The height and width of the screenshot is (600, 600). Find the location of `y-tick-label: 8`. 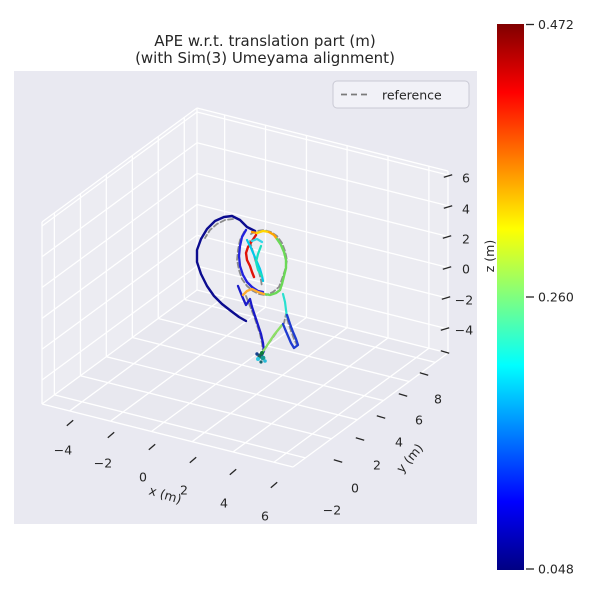

y-tick-label: 8 is located at coordinates (438, 399).